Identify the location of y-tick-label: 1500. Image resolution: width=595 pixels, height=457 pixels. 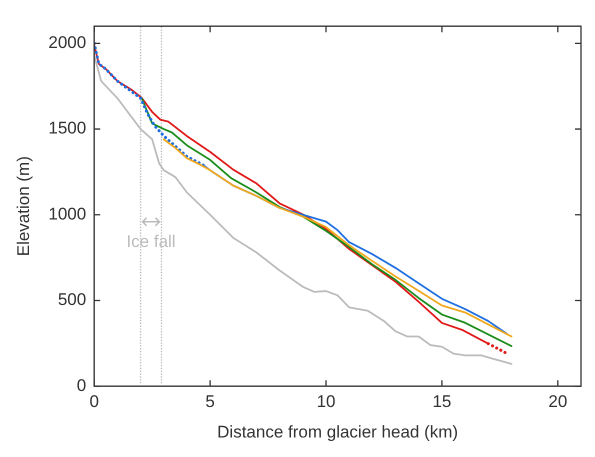
(67, 128).